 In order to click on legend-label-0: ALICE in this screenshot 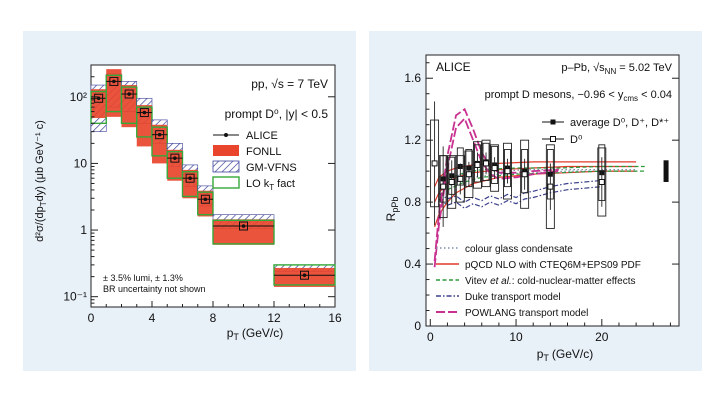, I will do `click(262, 136)`.